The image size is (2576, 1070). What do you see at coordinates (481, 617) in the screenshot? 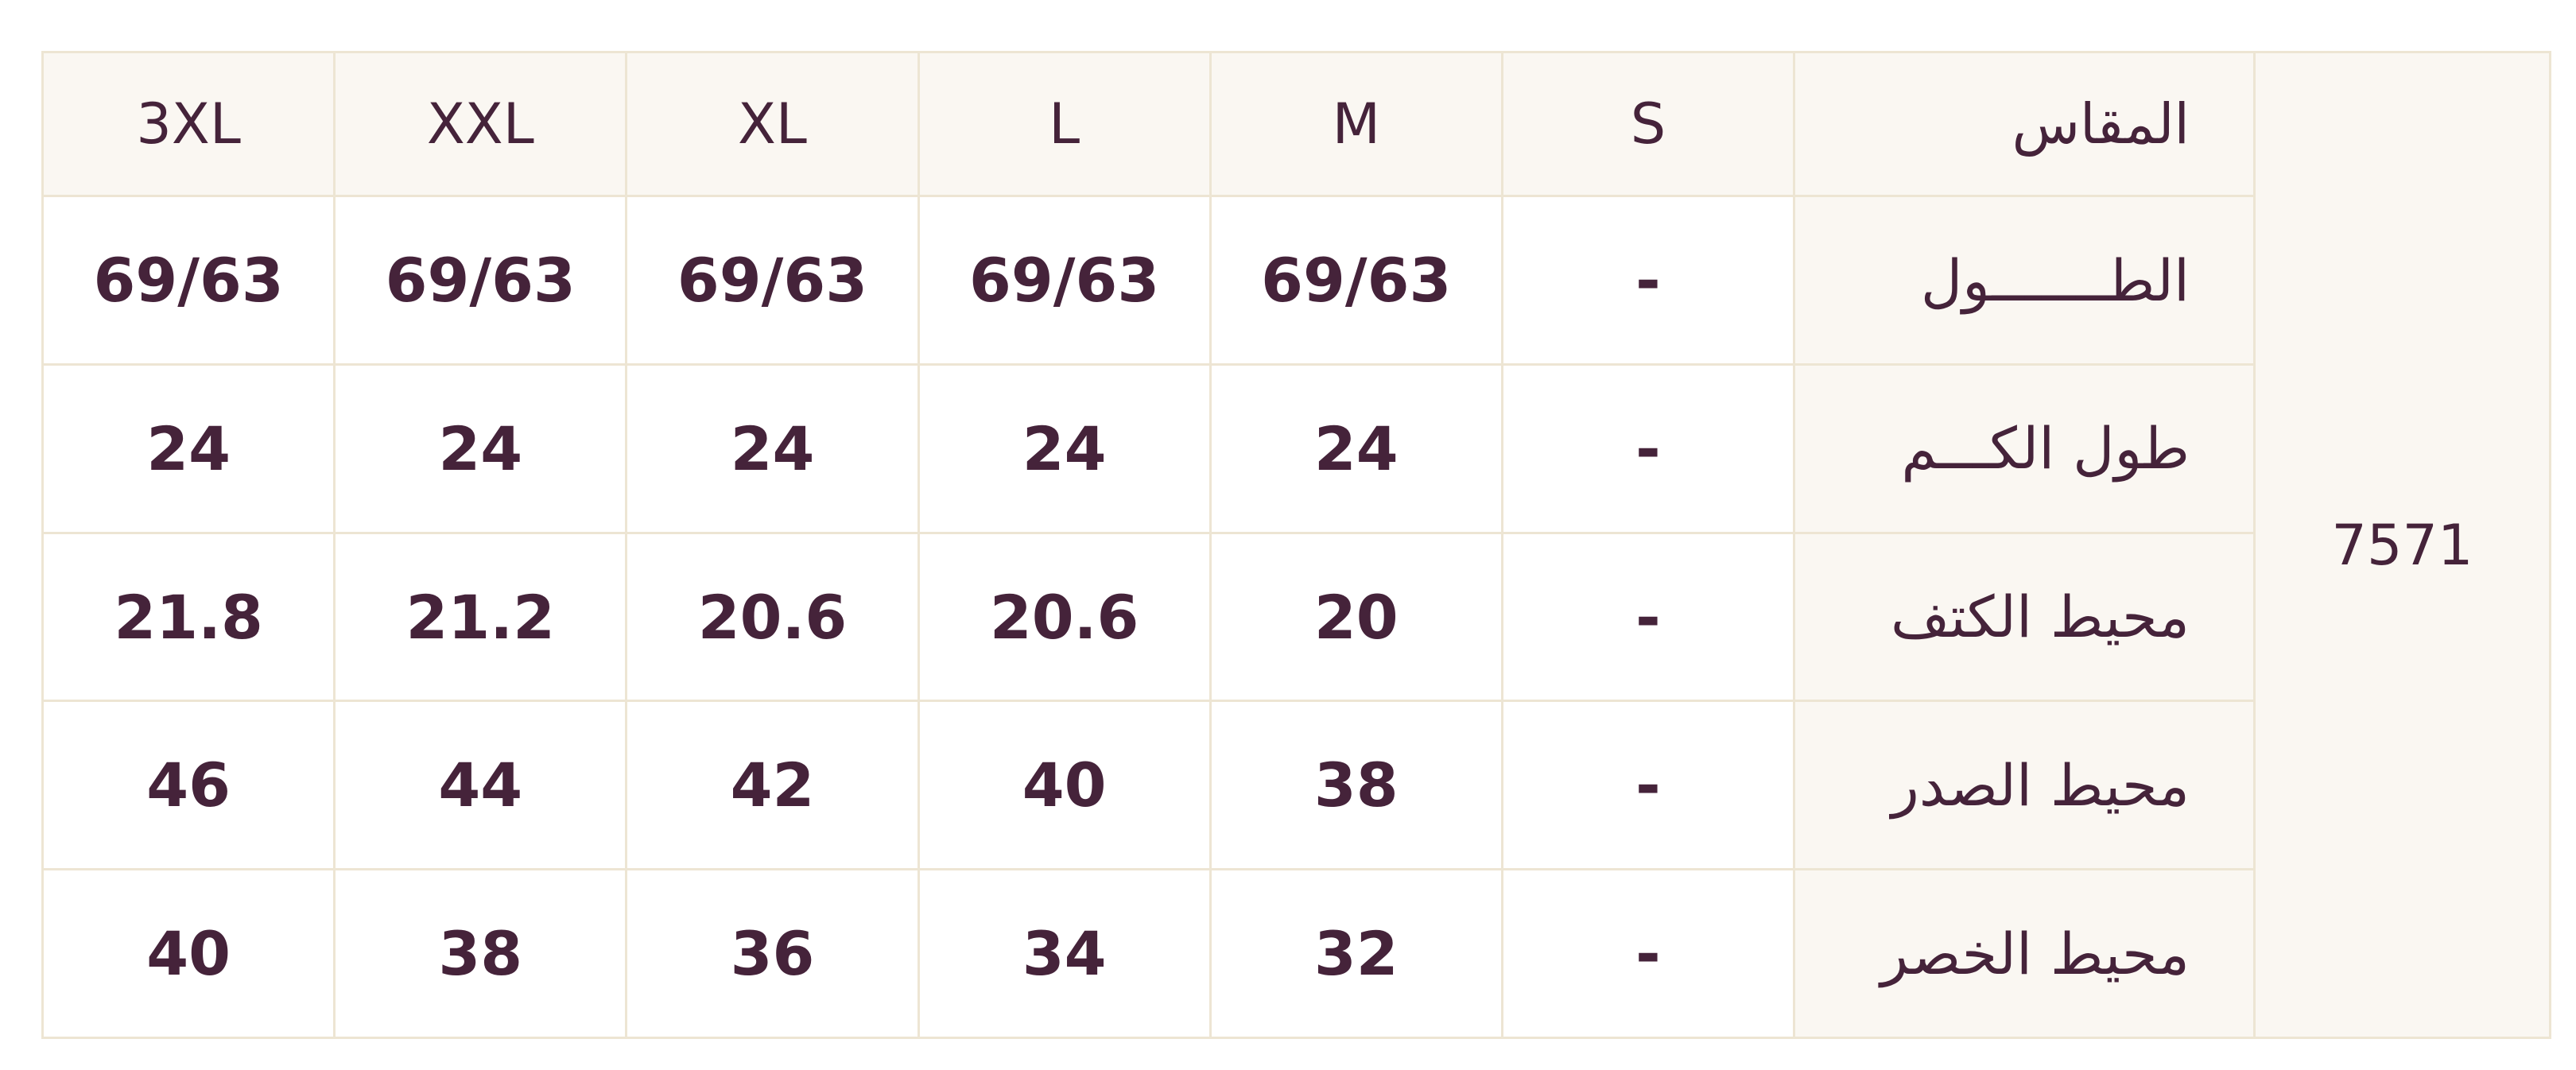
I see `cell: 21.2` at bounding box center [481, 617].